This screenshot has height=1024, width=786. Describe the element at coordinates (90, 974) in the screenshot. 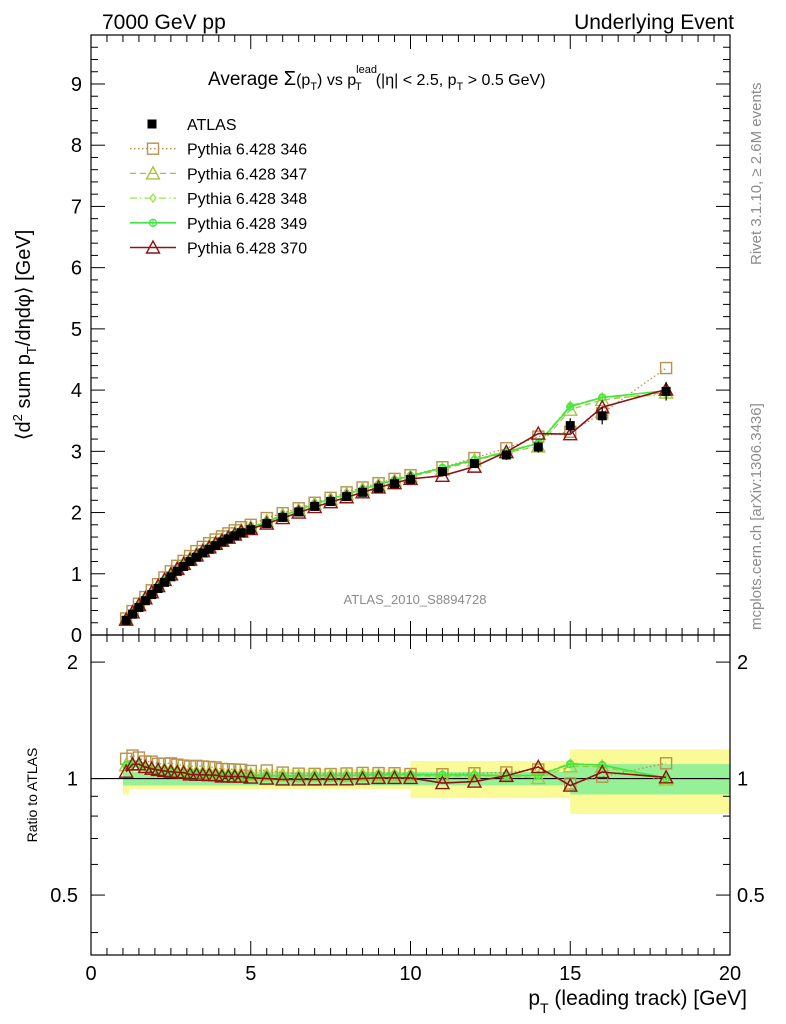

I see `x-tick-label: 0` at that location.